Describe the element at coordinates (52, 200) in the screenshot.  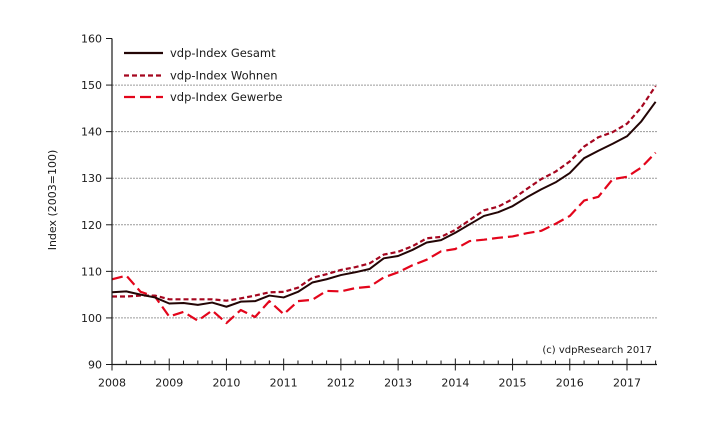
I see `y-axis-title: Index (2003=100)` at that location.